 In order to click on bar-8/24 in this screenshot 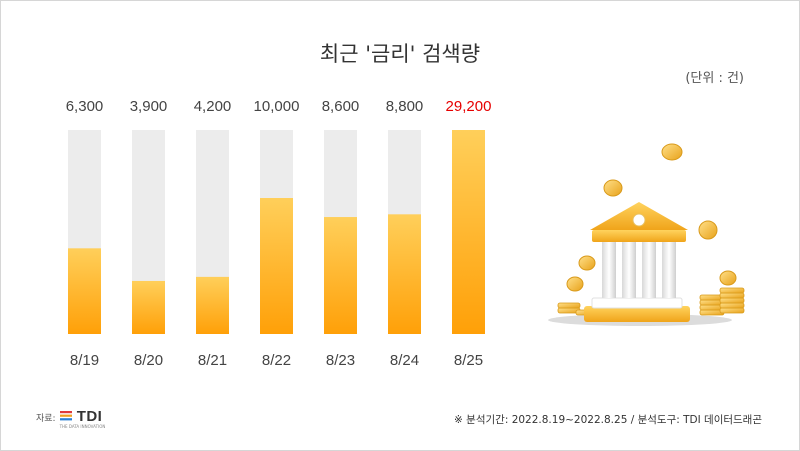, I will do `click(404, 274)`.